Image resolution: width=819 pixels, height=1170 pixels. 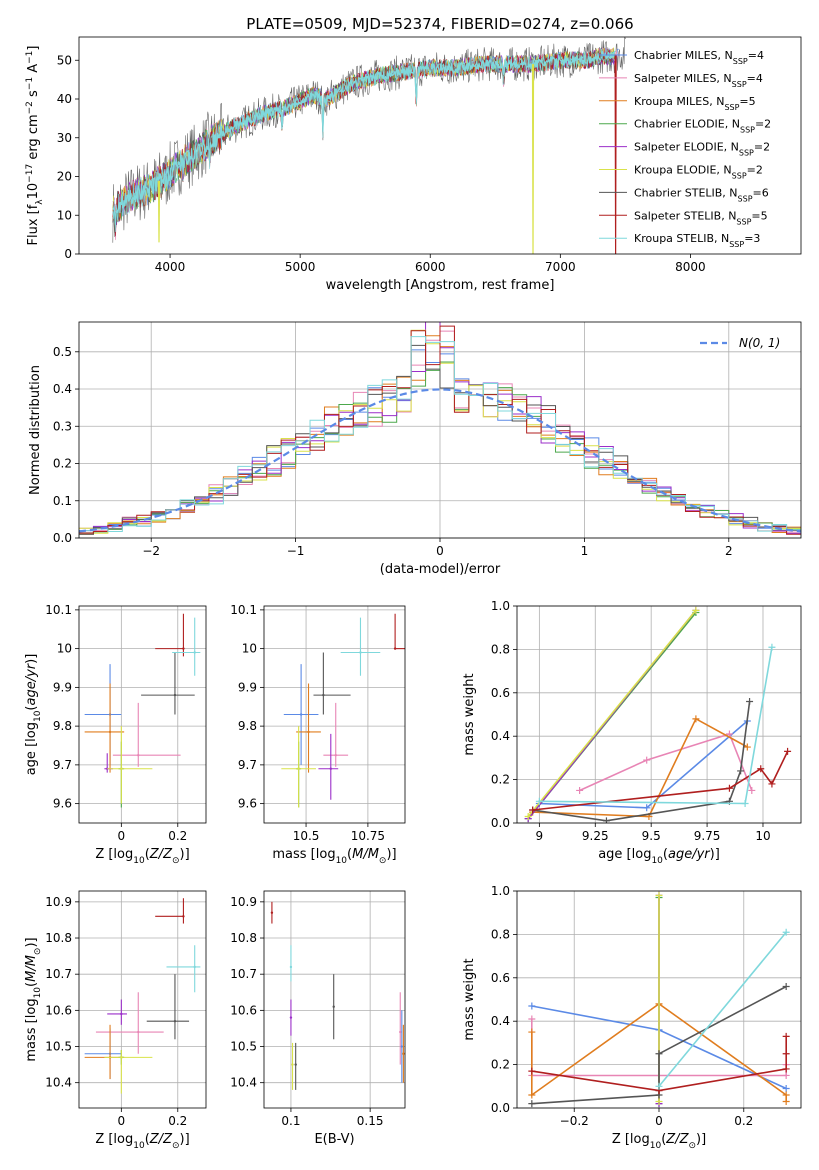 What do you see at coordinates (64, 649) in the screenshot?
I see `y-tick-label: 10` at bounding box center [64, 649].